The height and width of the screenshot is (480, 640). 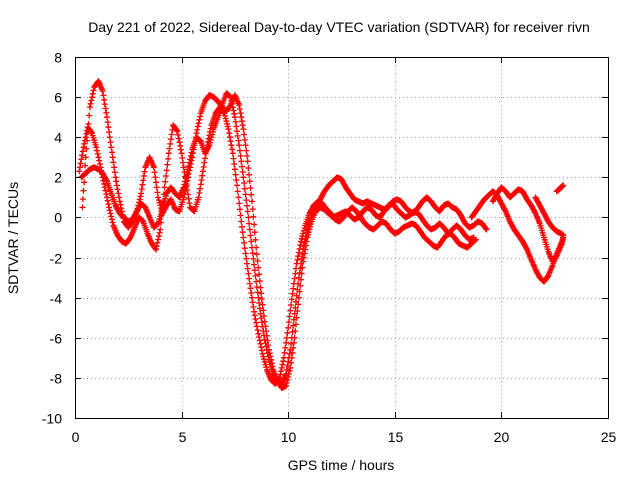 I want to click on x-tick-label: 15, so click(x=396, y=437).